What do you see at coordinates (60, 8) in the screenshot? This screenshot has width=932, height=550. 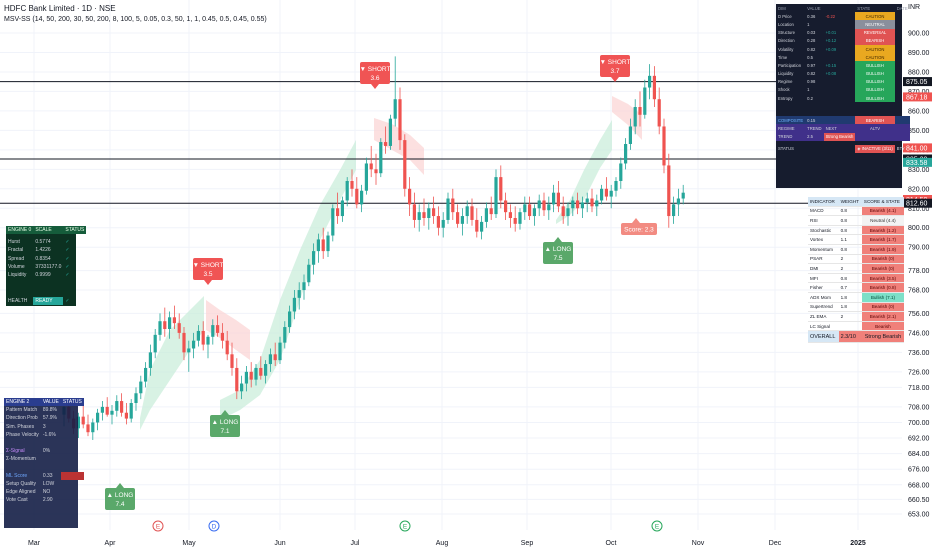 I see `symbol-title: HDFC Bank Limited · 1D · NSE` at bounding box center [60, 8].